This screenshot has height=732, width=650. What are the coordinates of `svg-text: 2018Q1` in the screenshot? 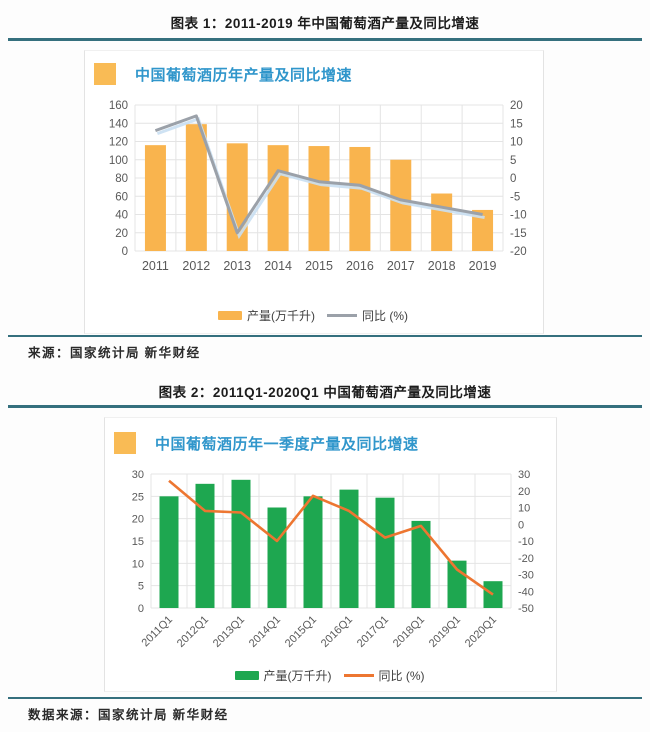 It's located at (409, 632).